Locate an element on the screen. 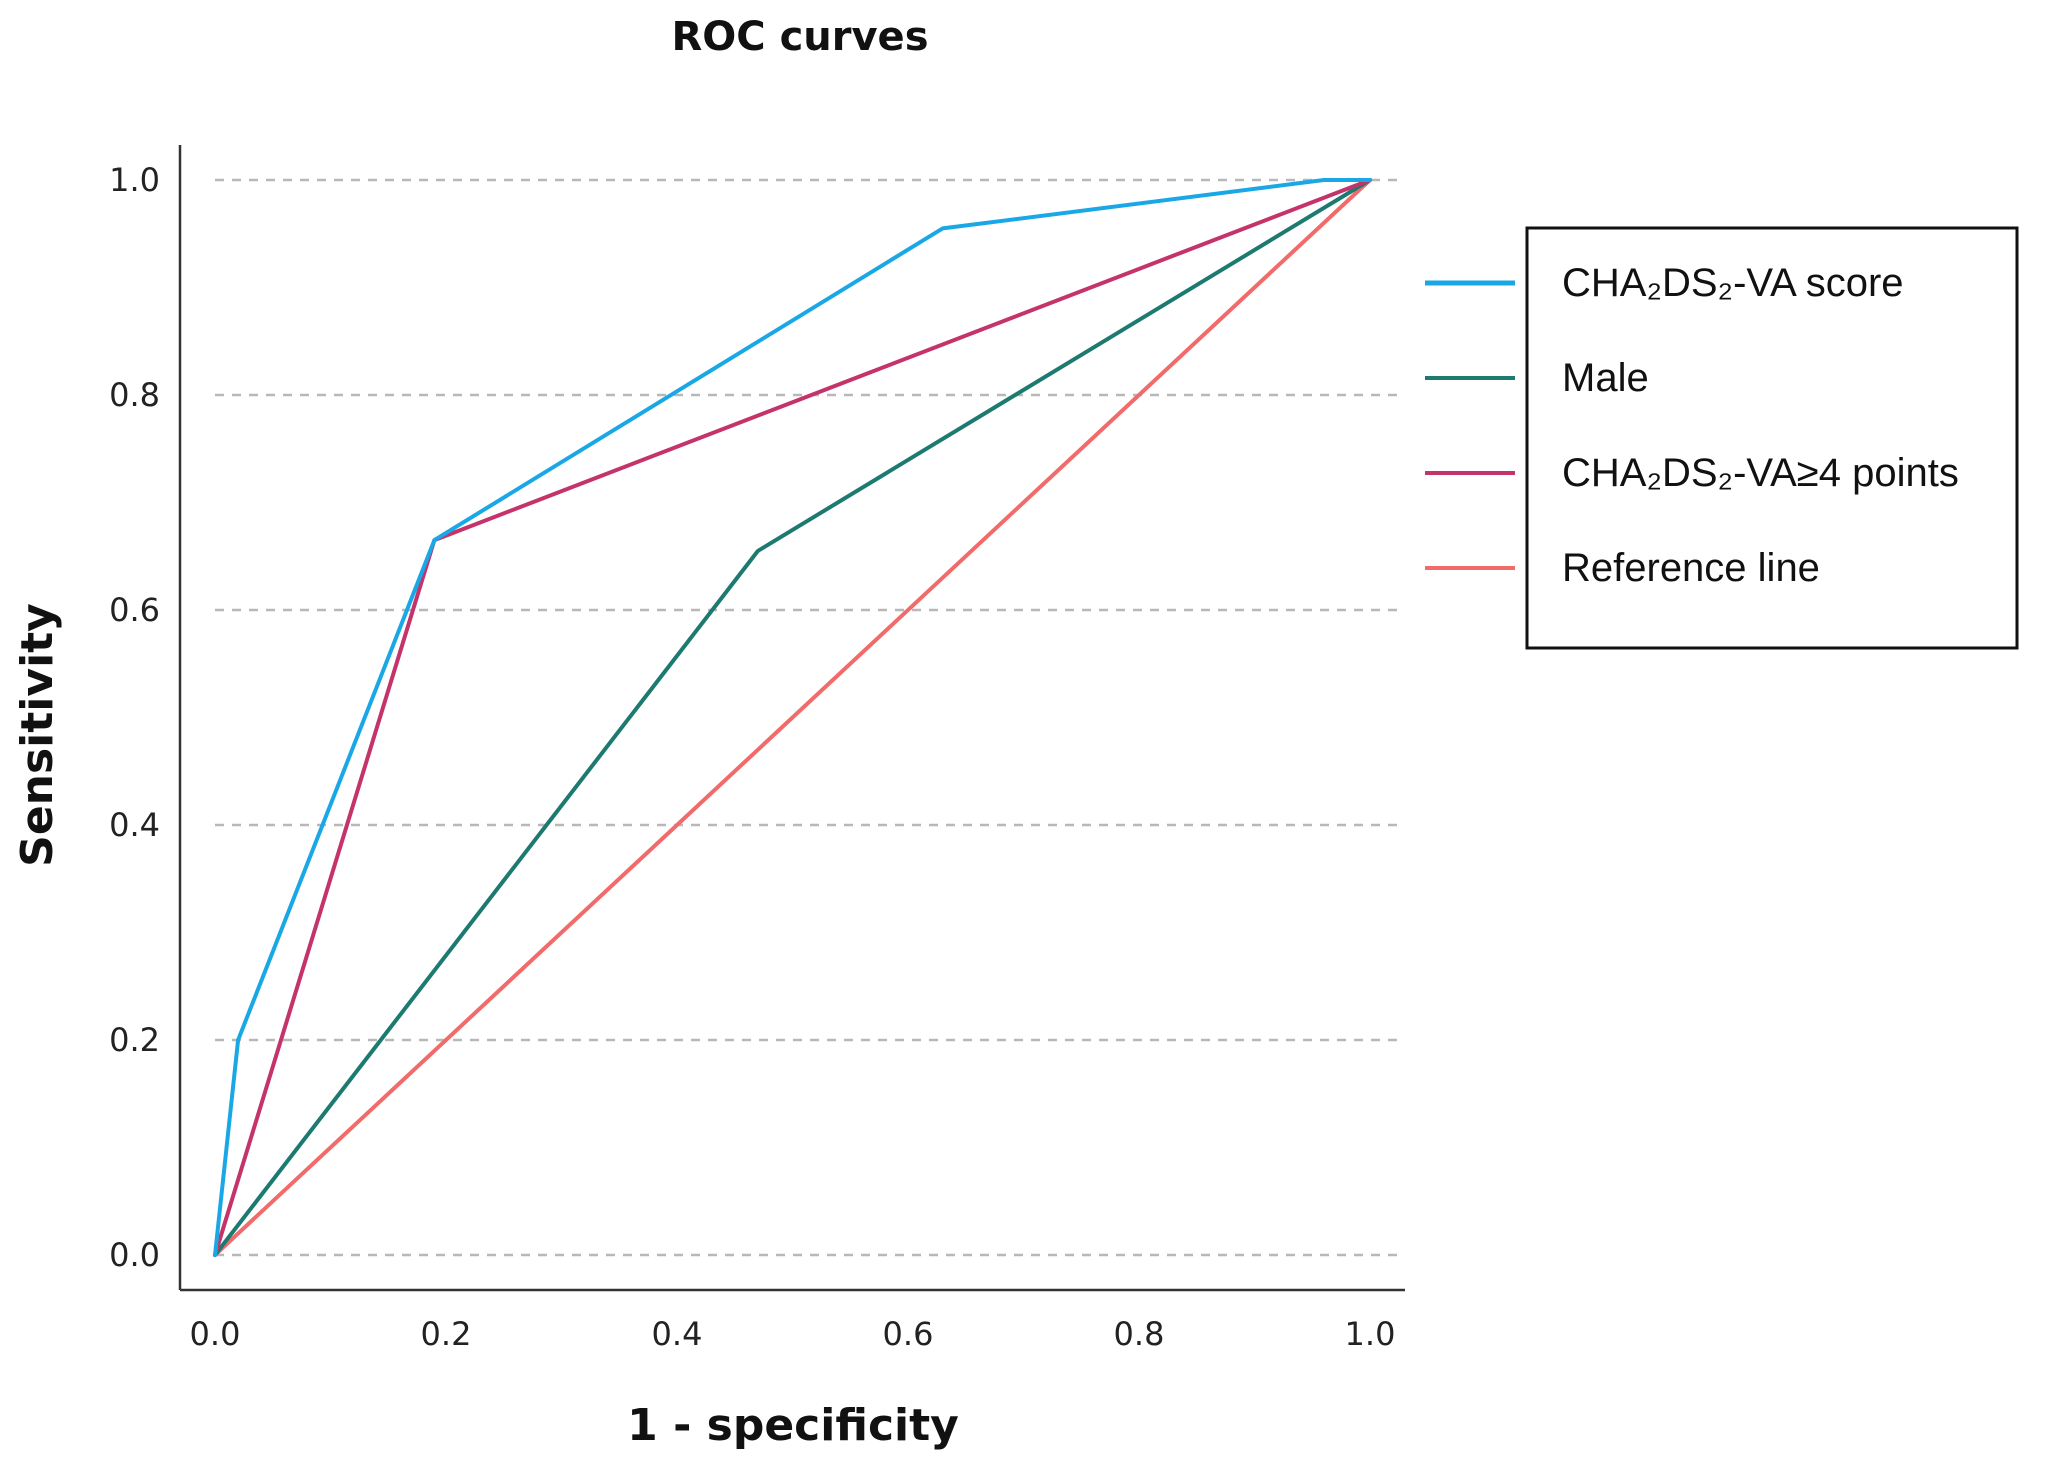  x-tick-label: 0.2 is located at coordinates (446, 1334).